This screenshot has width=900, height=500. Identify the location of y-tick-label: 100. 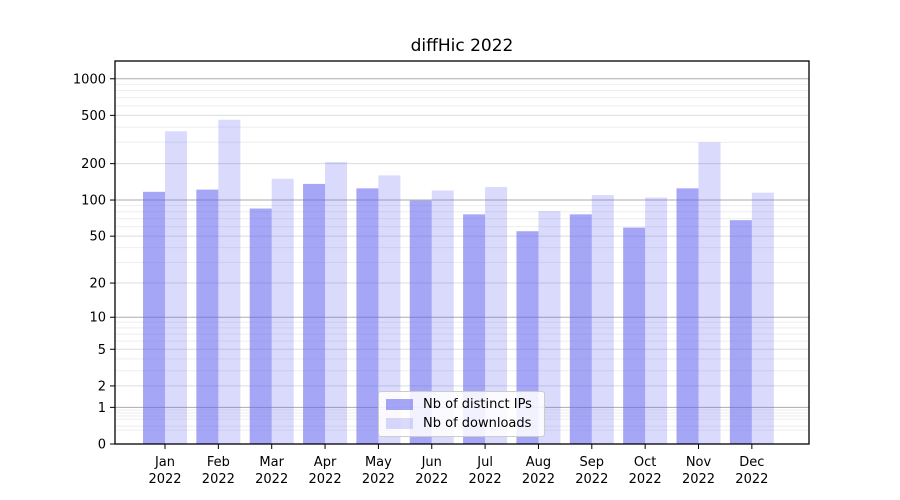
(93, 201).